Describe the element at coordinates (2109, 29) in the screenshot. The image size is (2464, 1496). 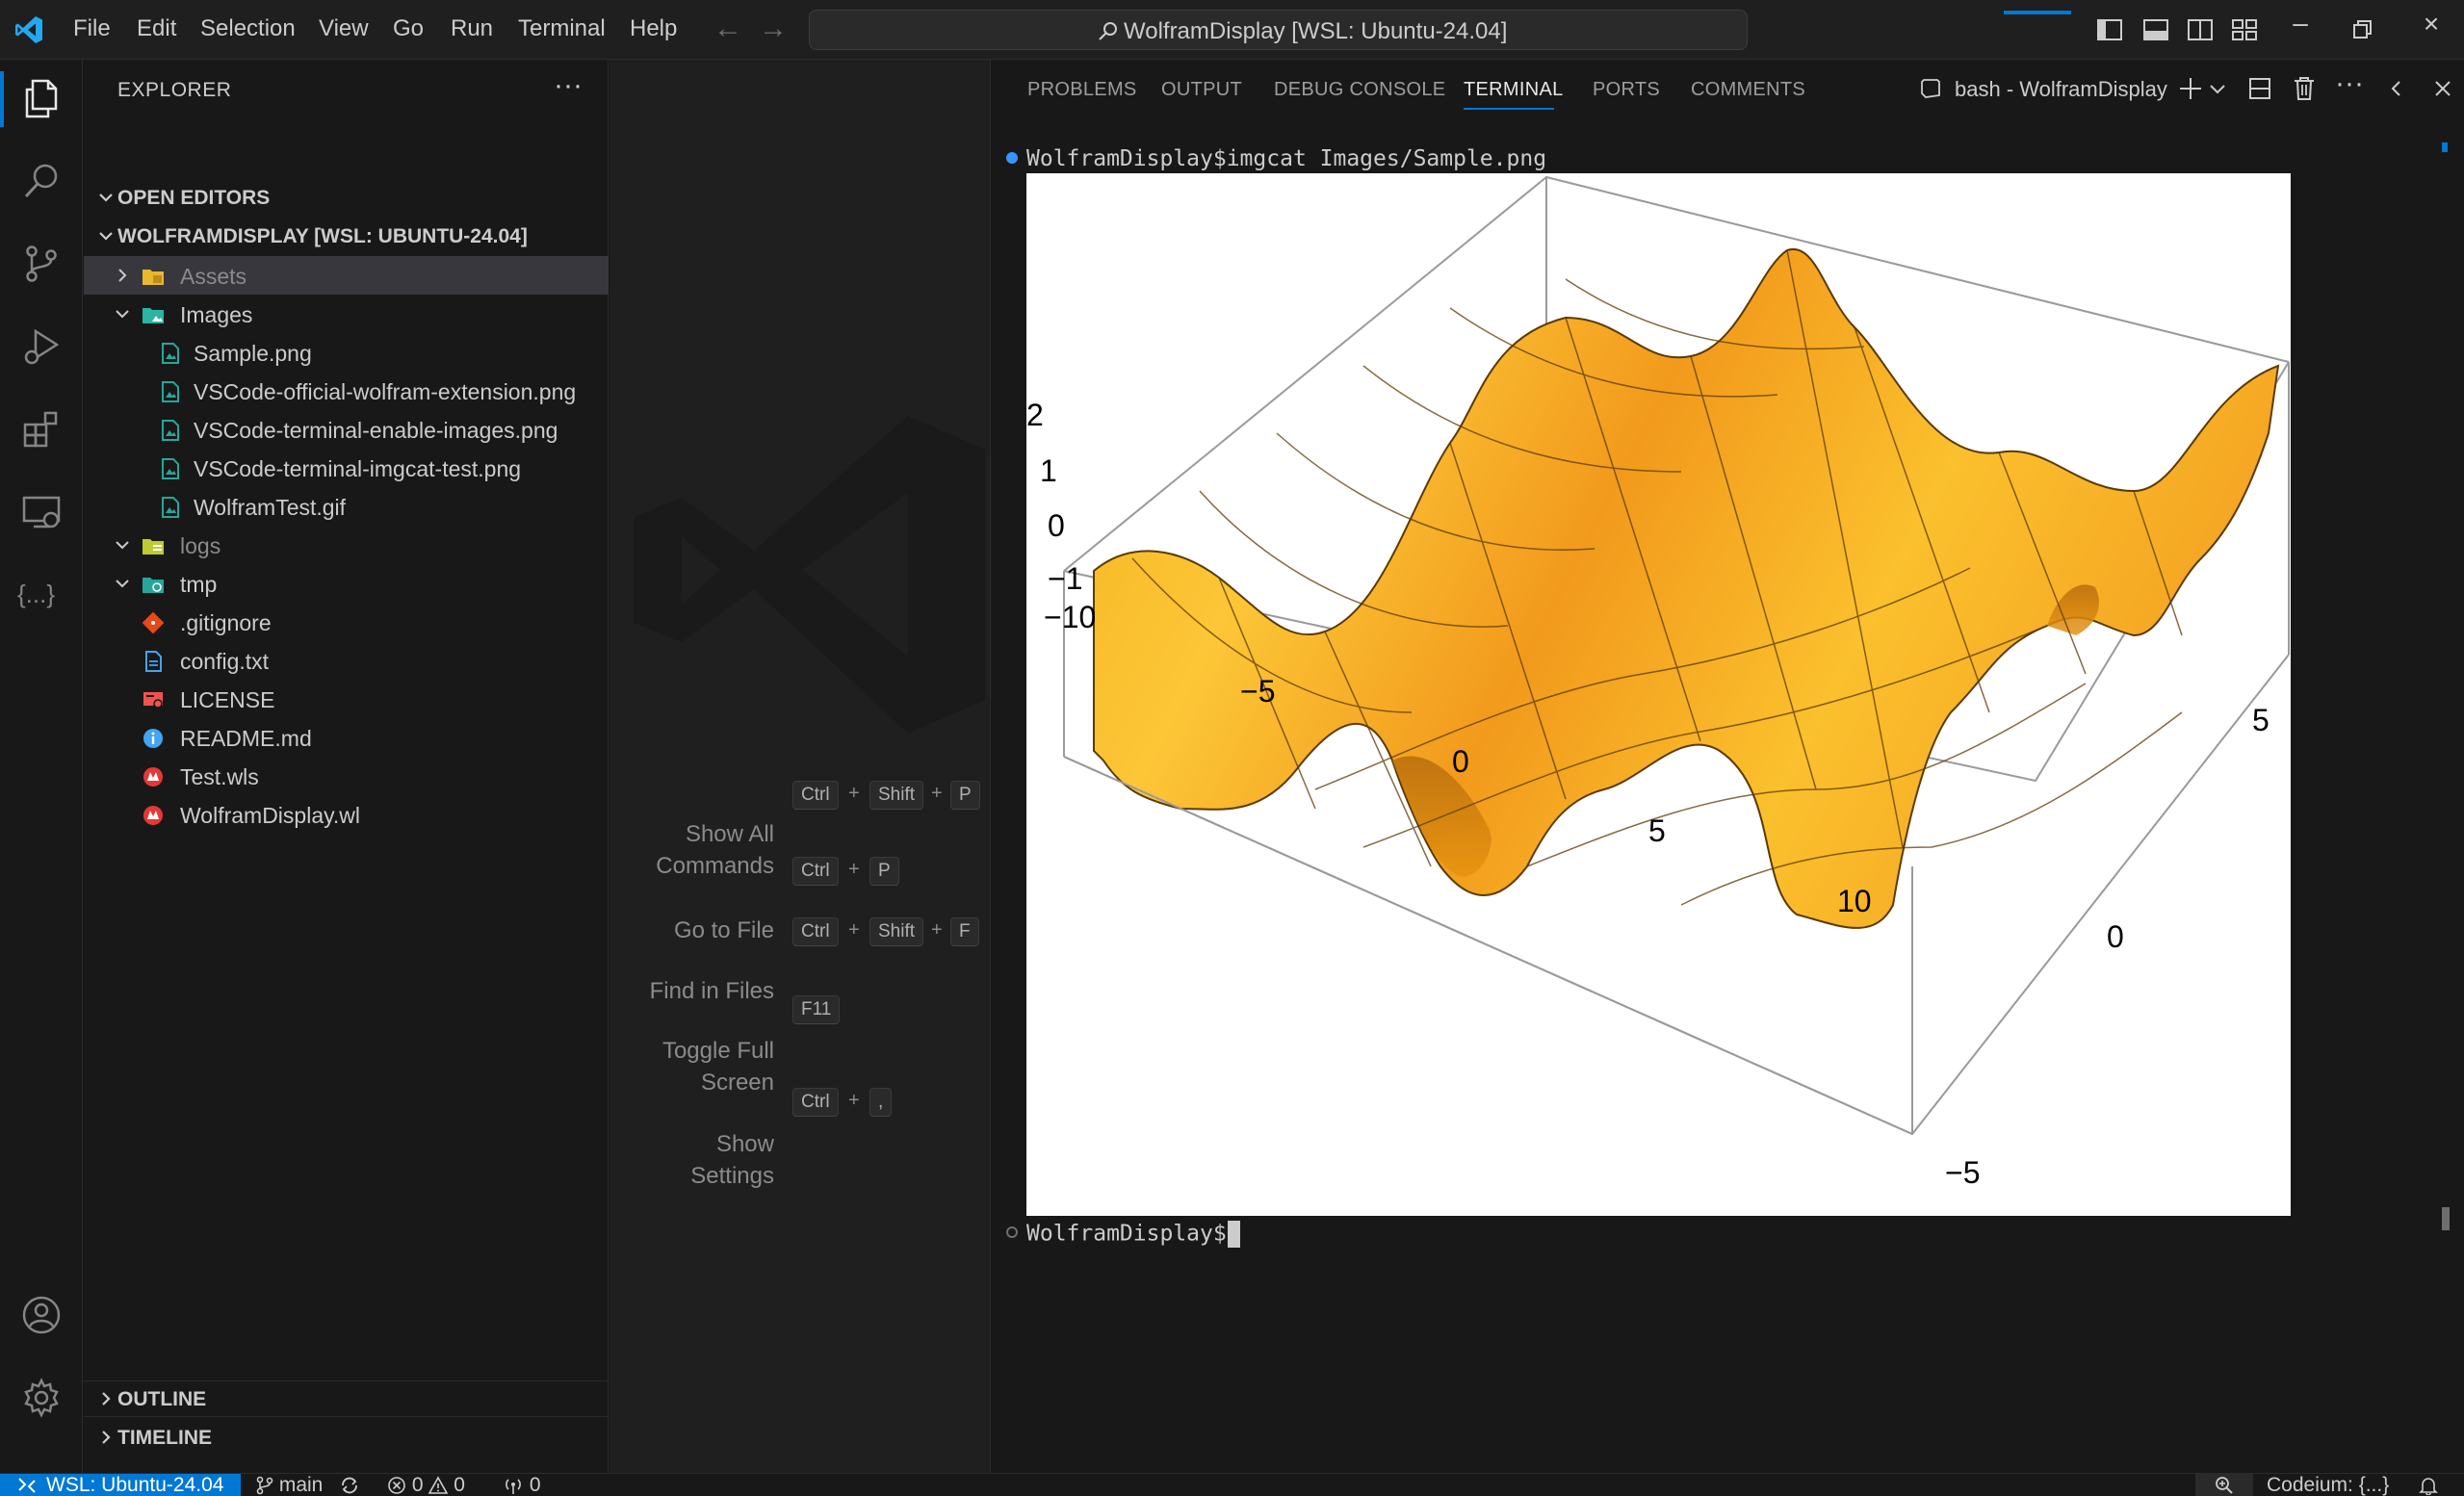
I see `toggle-primary-sidebar-icon` at that location.